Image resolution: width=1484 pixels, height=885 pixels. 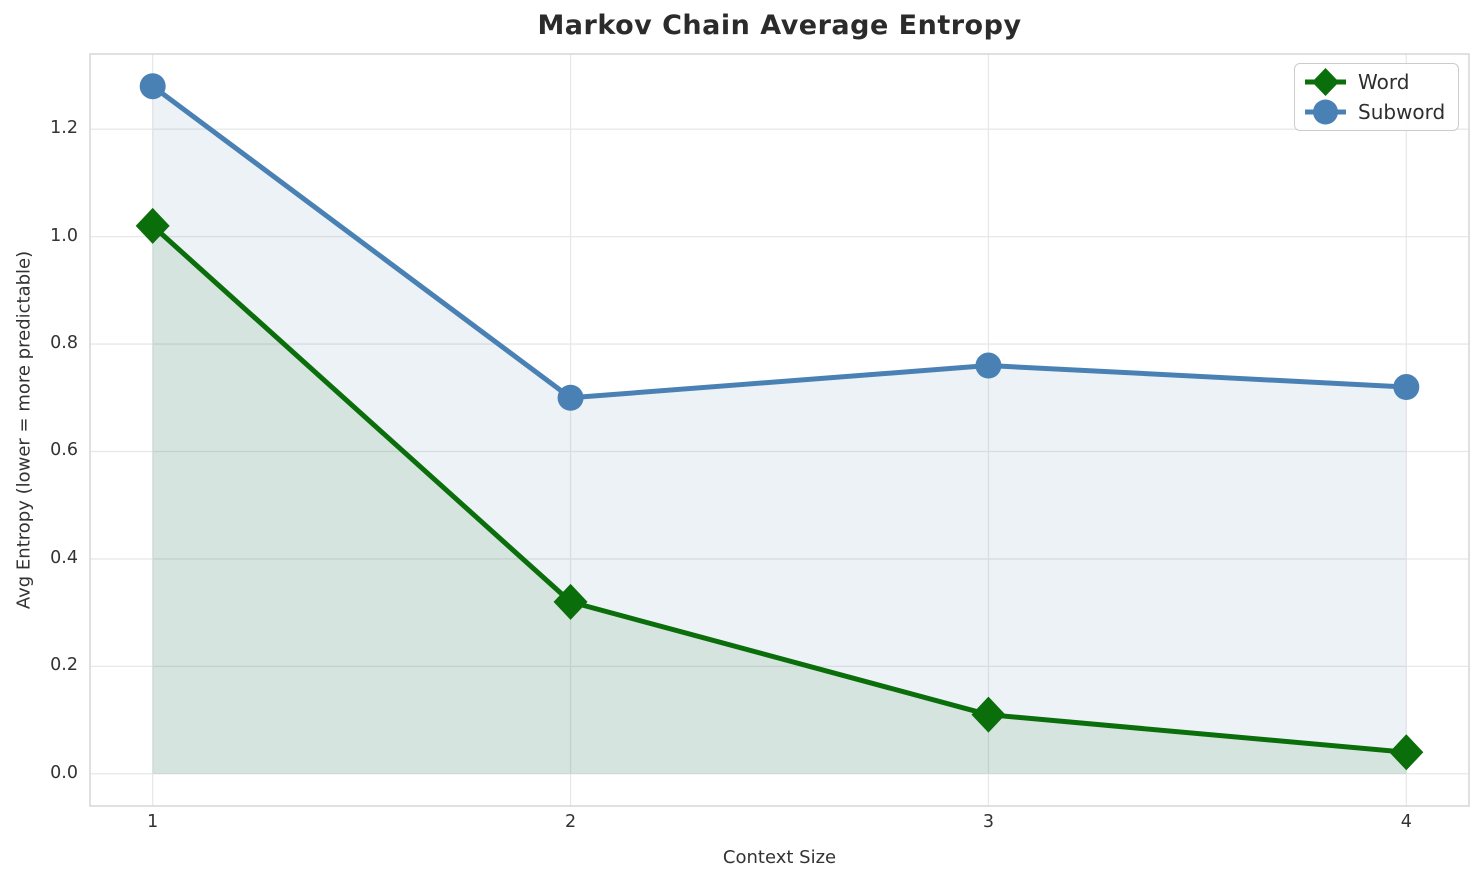 What do you see at coordinates (64, 665) in the screenshot?
I see `y-tick-label: 0.2` at bounding box center [64, 665].